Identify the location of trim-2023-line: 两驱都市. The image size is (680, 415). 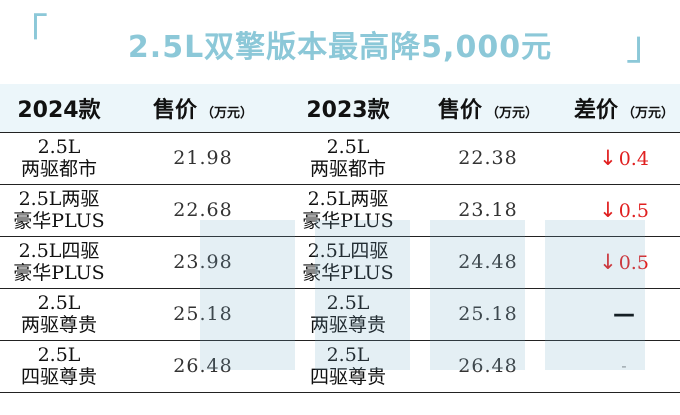
(347, 169).